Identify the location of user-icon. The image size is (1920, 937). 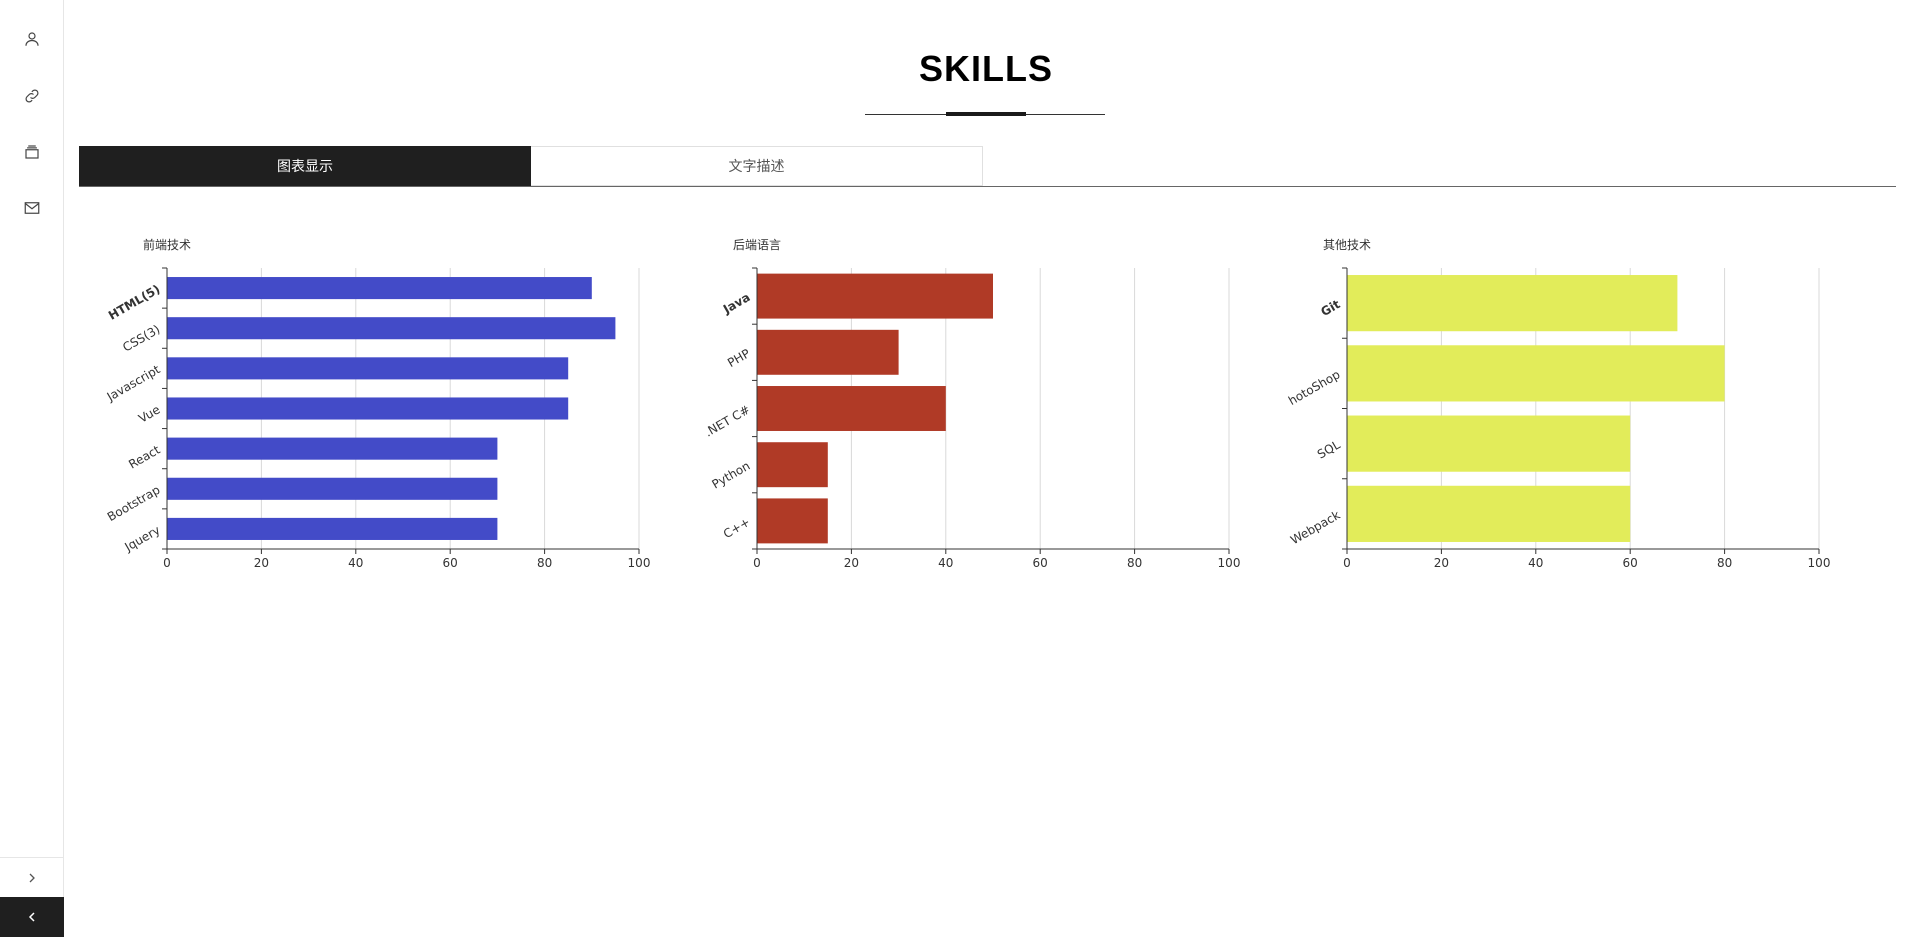
(32, 39).